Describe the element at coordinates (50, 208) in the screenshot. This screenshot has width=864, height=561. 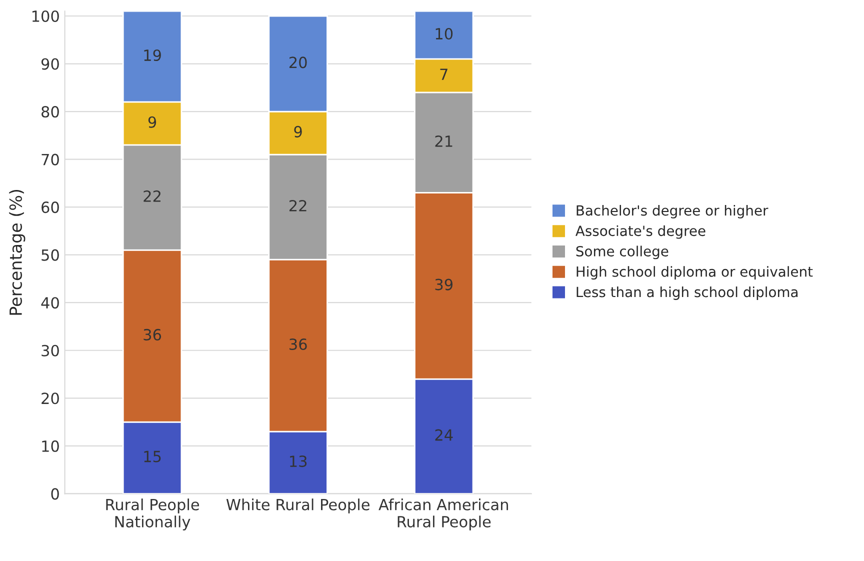
I see `y-tick-label: 60` at that location.